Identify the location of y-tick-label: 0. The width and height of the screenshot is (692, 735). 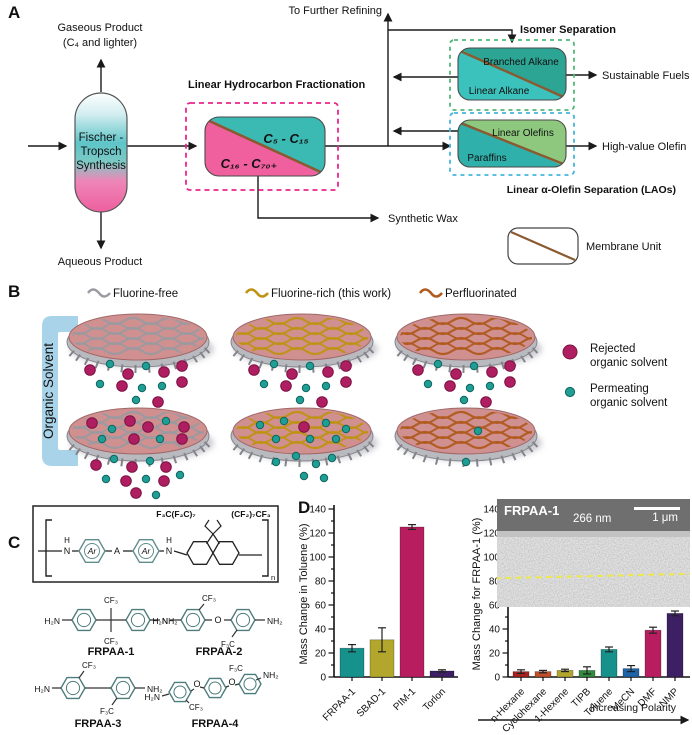
(323, 678).